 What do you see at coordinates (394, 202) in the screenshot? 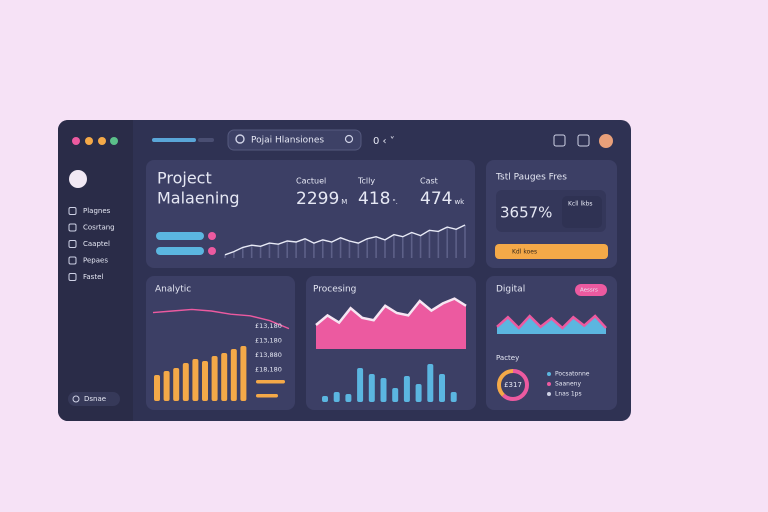
I see `stat-unit: ".` at bounding box center [394, 202].